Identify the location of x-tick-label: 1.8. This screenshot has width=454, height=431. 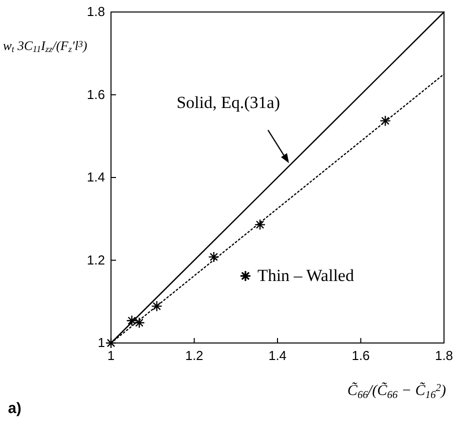
(444, 356).